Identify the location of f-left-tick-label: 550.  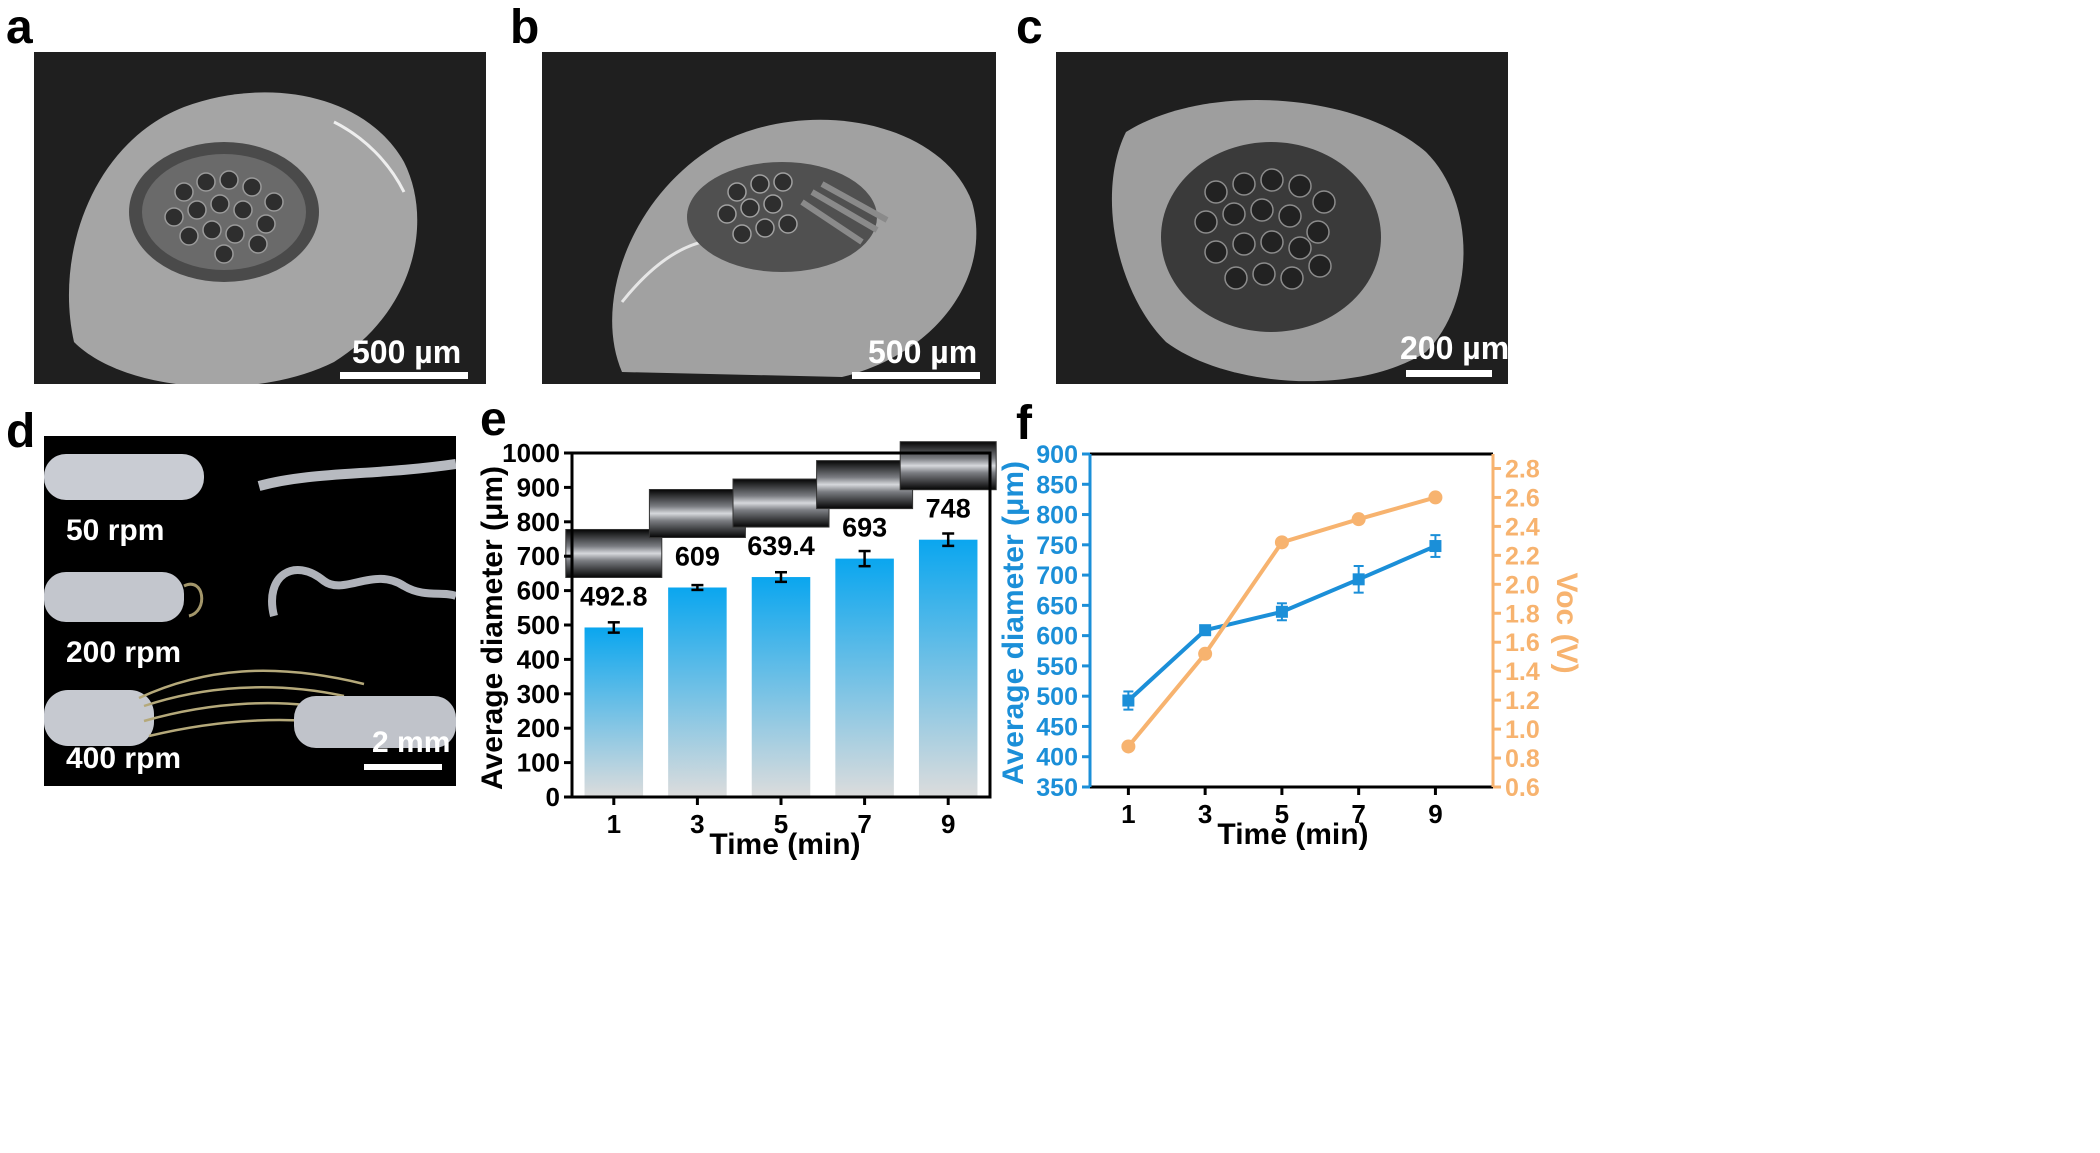
(1057, 667).